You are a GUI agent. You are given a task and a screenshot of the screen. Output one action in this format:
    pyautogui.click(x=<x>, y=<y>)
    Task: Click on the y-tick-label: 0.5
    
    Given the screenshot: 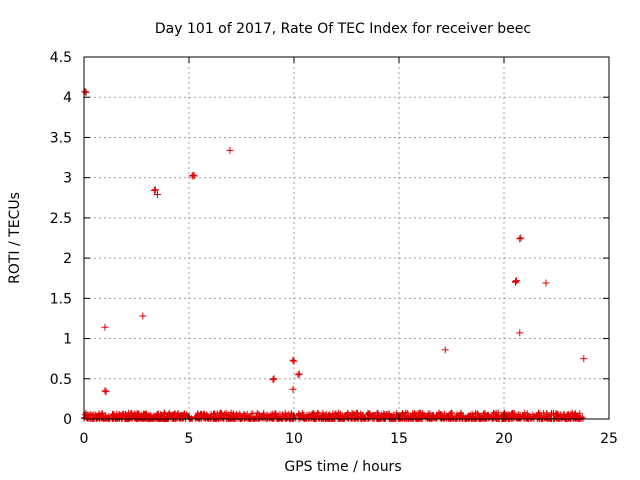 What is the action you would take?
    pyautogui.click(x=61, y=380)
    